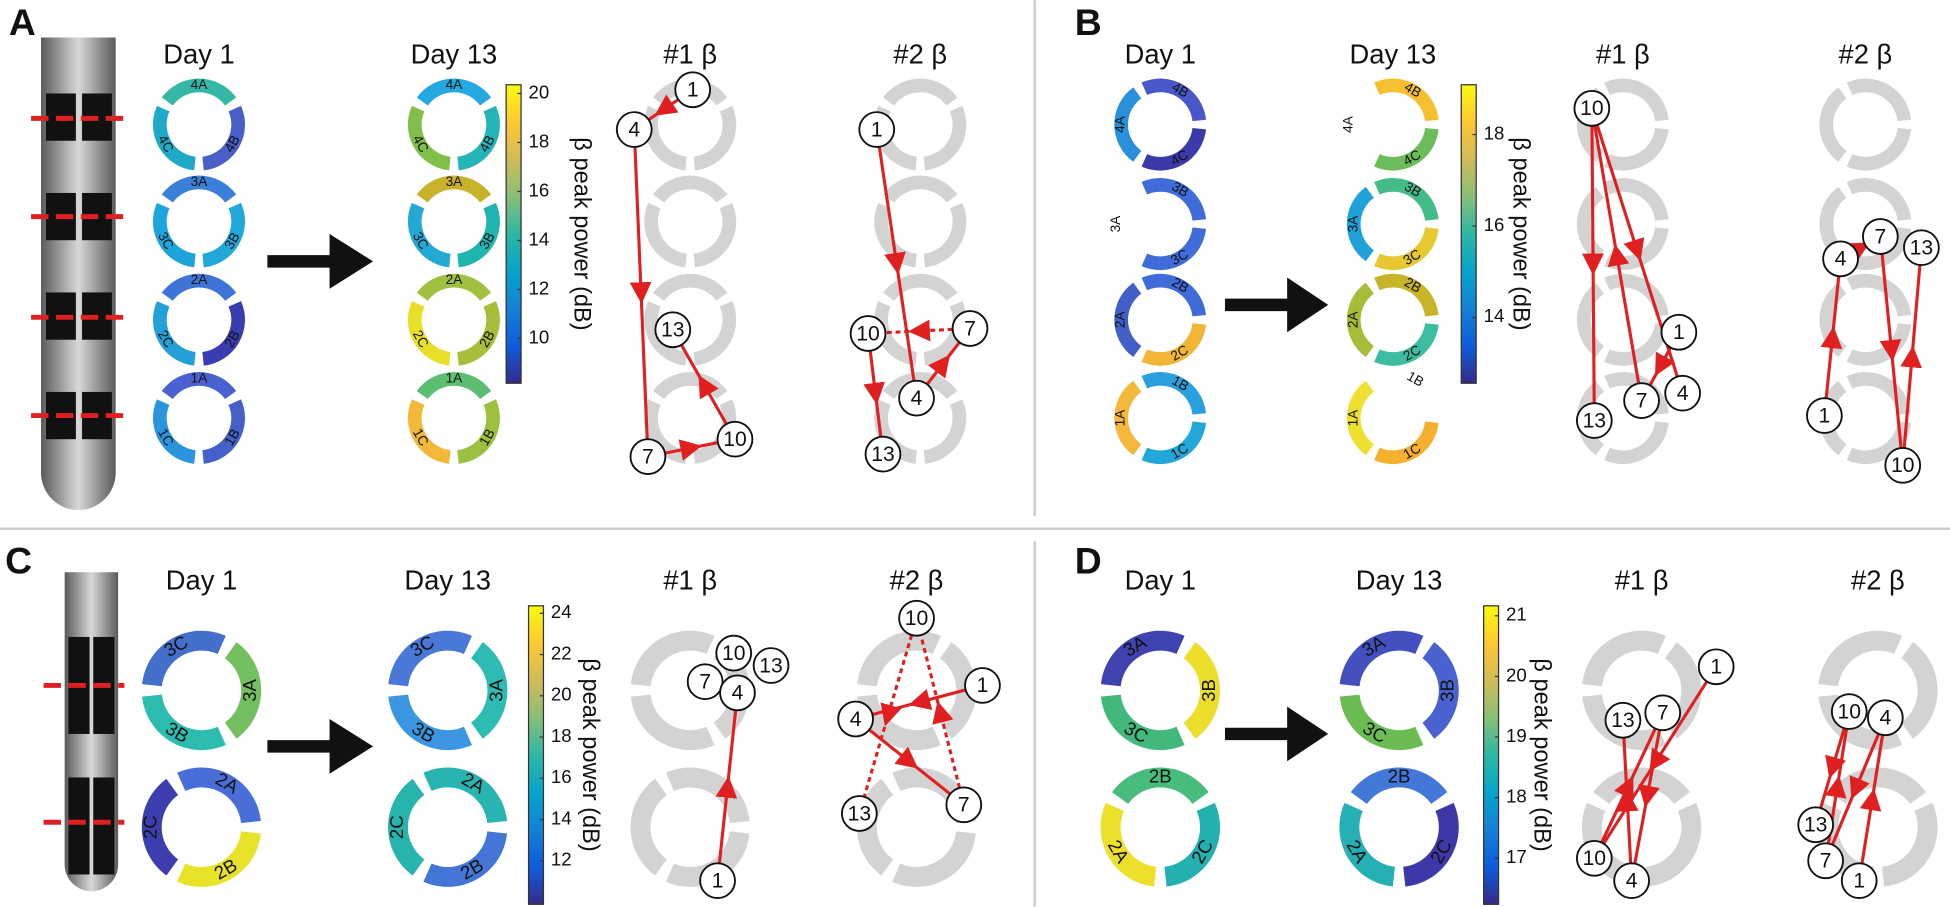 The height and width of the screenshot is (907, 1950). Describe the element at coordinates (447, 579) in the screenshot. I see `day13-title: Day 13` at that location.